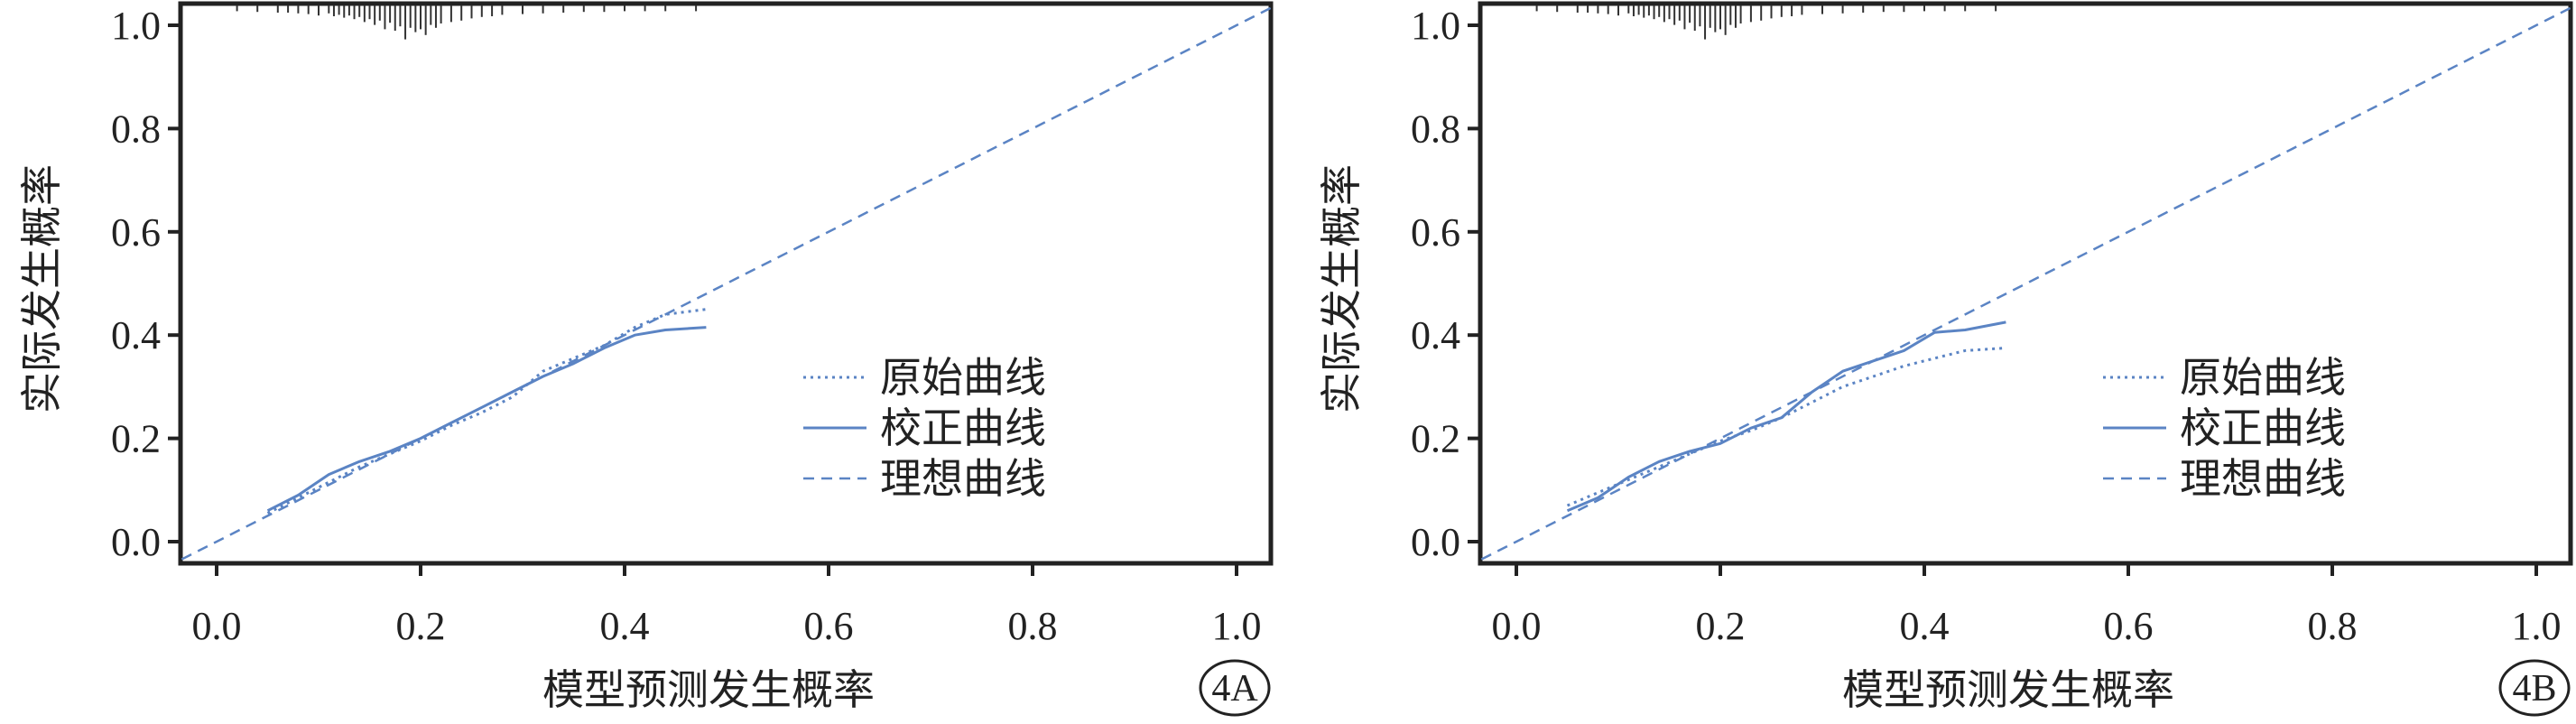 This screenshot has height=724, width=2576. I want to click on panel-tag-label: 4A, so click(1234, 689).